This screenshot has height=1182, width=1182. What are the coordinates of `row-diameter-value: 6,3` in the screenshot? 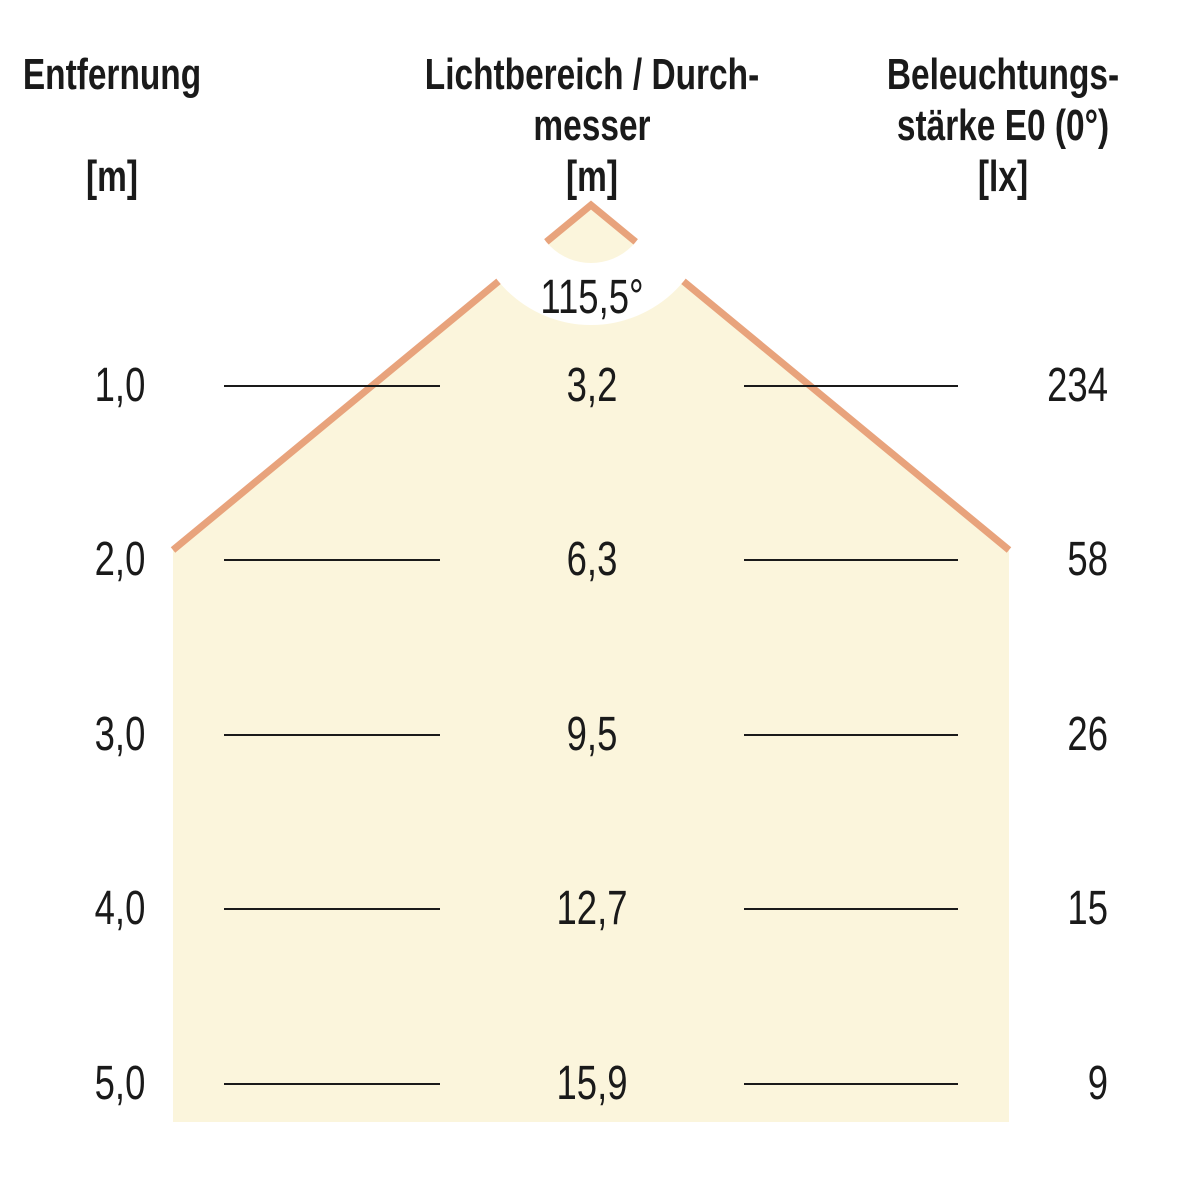 It's located at (592, 559).